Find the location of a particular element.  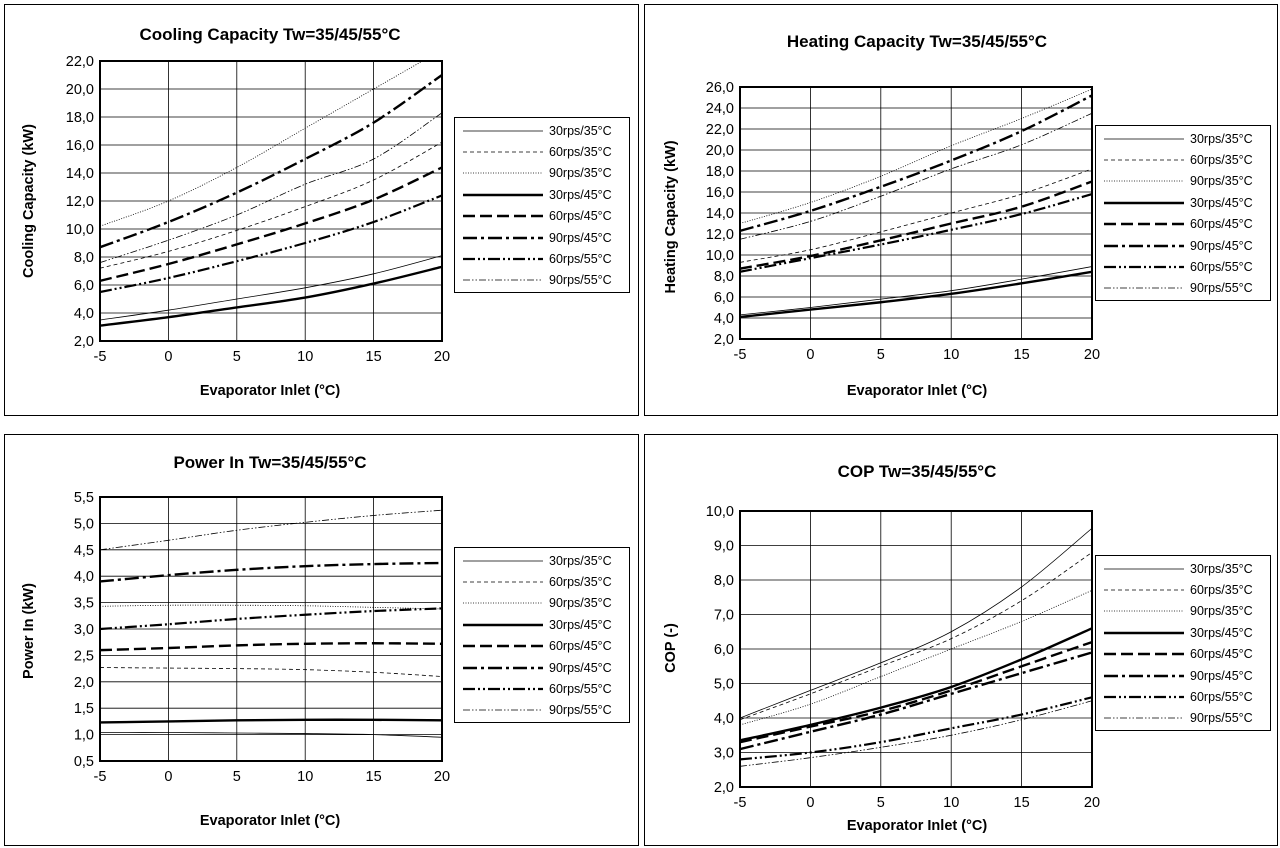

legend-item: 60rps/55°C is located at coordinates (1183, 266).